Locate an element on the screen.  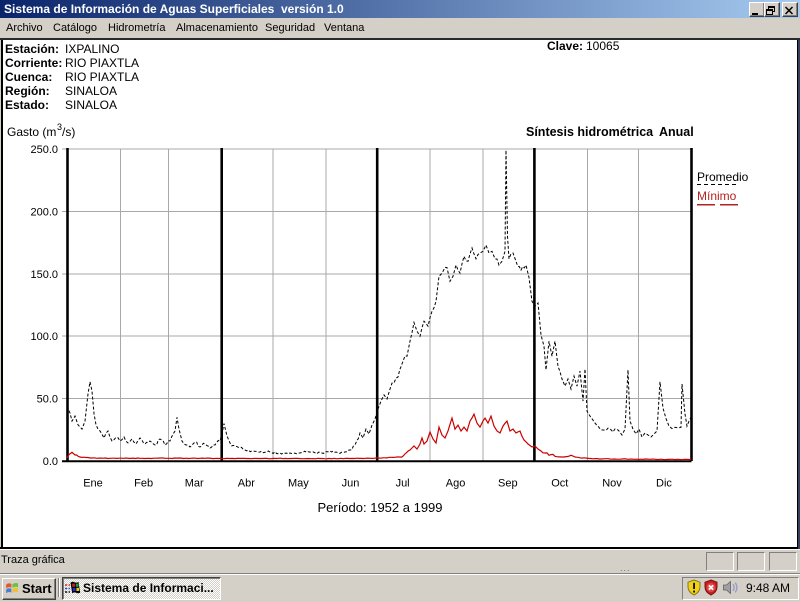
svg-text: May is located at coordinates (298, 484).